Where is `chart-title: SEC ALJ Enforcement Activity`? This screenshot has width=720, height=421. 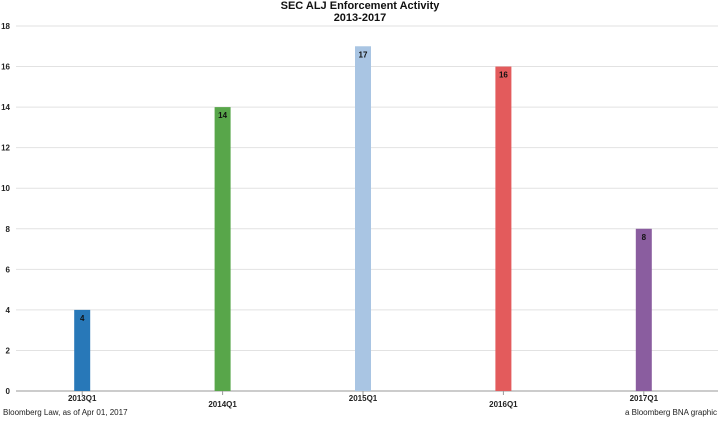 chart-title: SEC ALJ Enforcement Activity is located at coordinates (361, 6).